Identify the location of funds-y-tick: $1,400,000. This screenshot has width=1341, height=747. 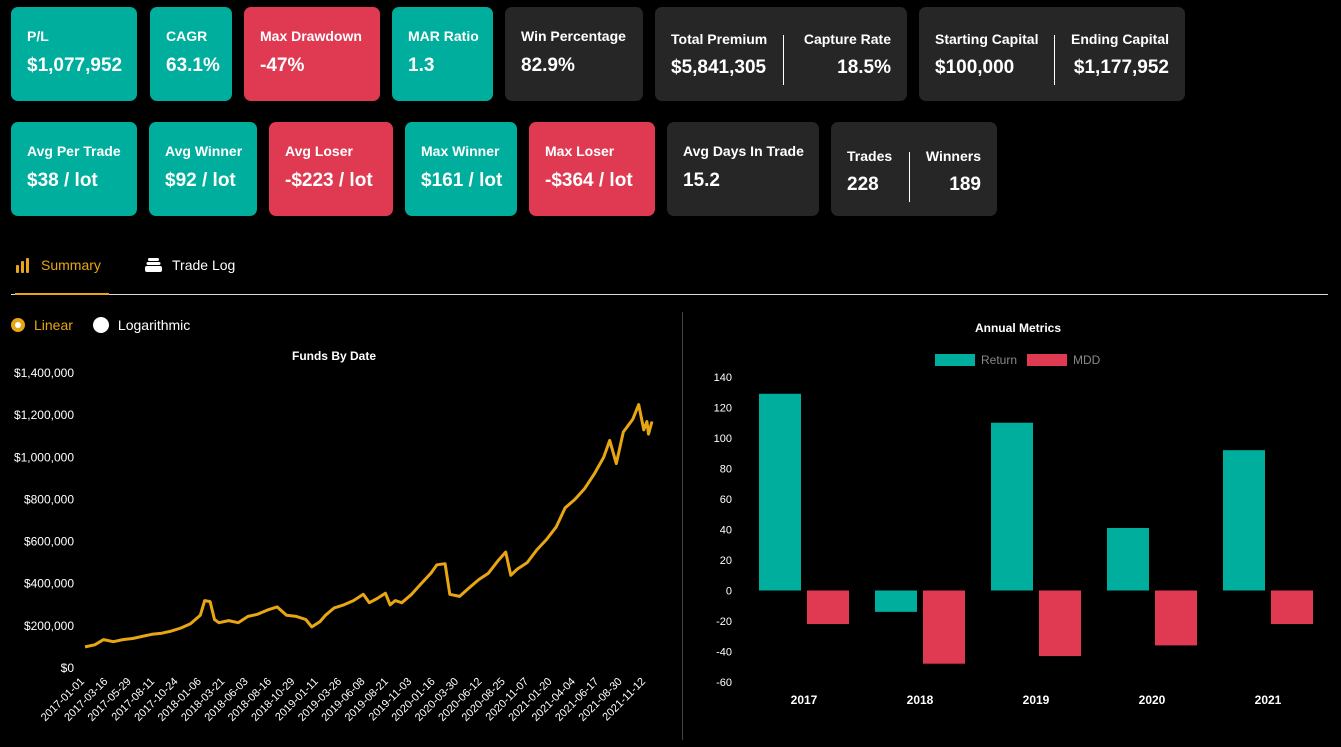
(44, 373).